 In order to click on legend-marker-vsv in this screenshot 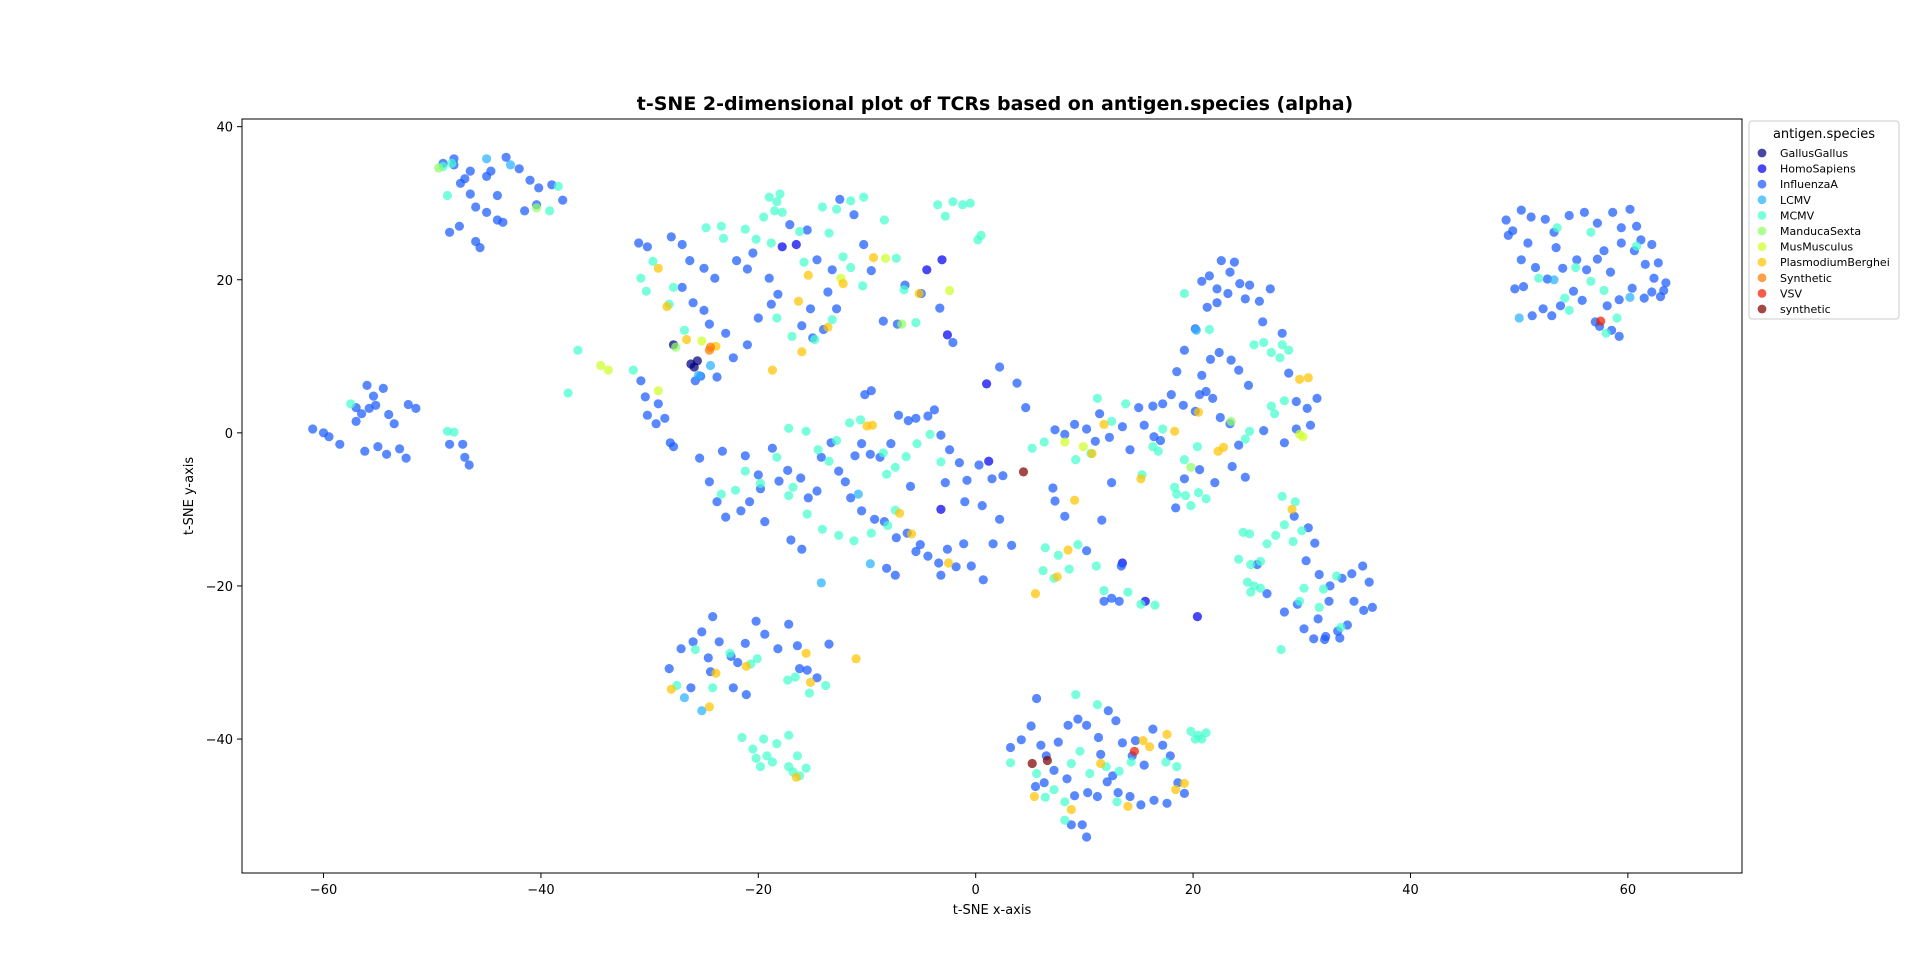, I will do `click(1762, 293)`.